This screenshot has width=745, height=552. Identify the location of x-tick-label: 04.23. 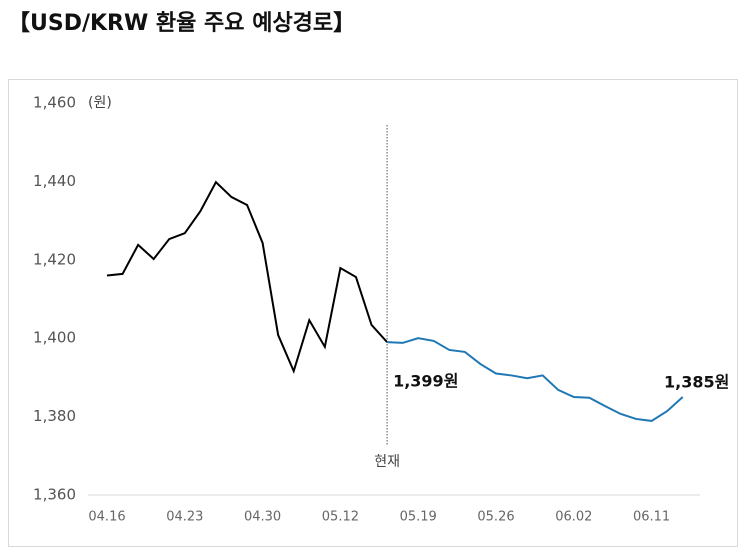
(184, 517).